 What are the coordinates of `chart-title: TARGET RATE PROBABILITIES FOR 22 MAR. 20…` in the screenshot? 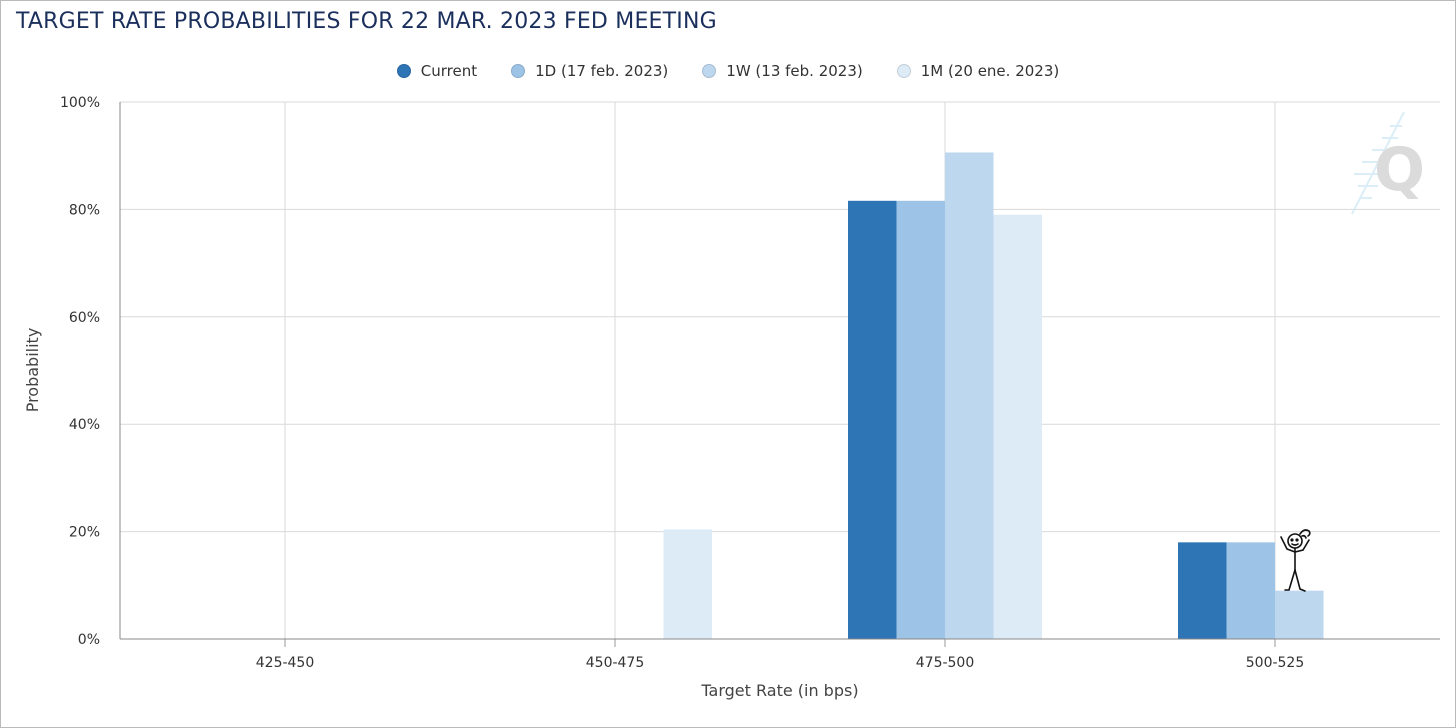 It's located at (366, 21).